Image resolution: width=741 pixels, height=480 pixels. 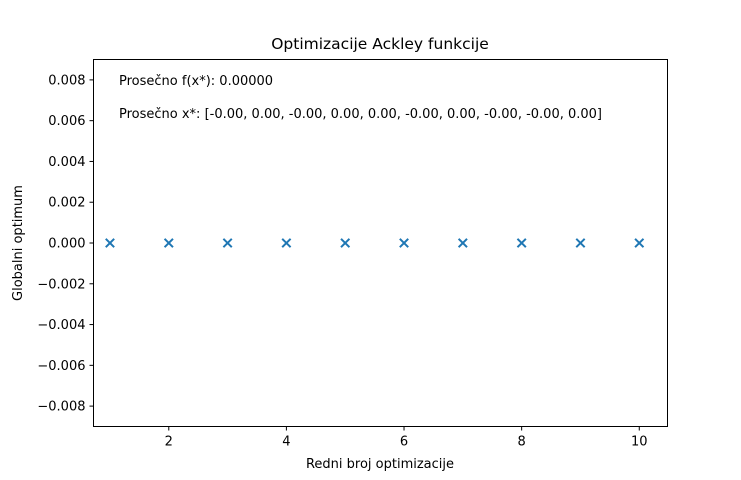 What do you see at coordinates (286, 442) in the screenshot?
I see `x-tick-label: 4` at bounding box center [286, 442].